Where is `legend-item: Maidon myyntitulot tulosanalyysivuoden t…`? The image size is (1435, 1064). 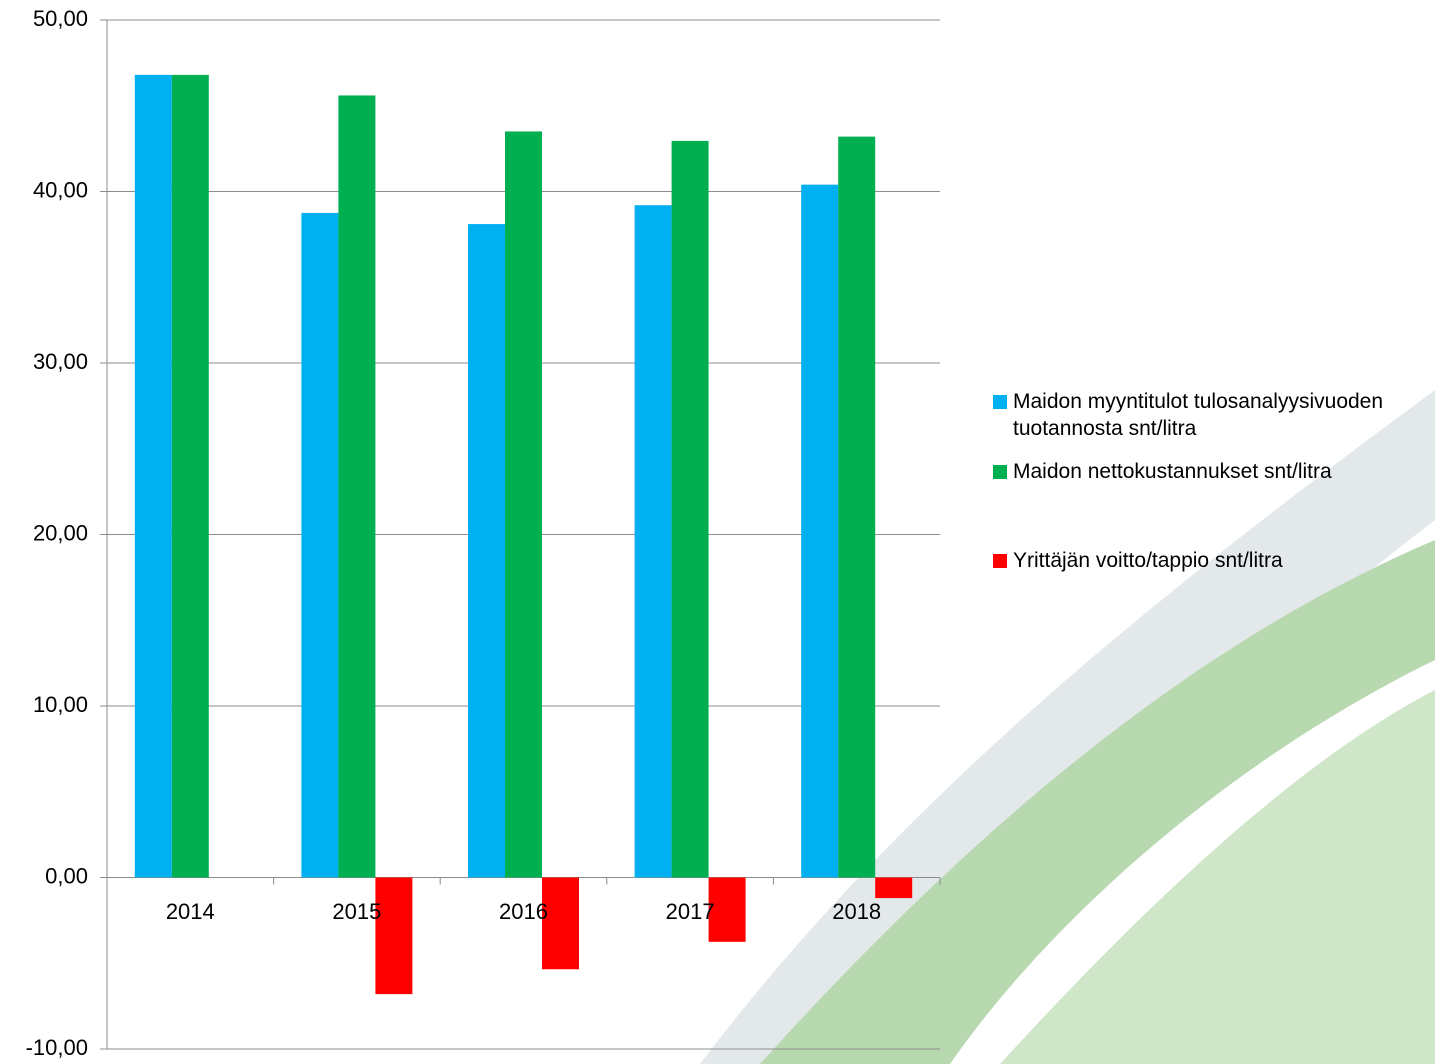
legend-item: Maidon myyntitulot tulosanalyysivuoden t… is located at coordinates (1208, 415).